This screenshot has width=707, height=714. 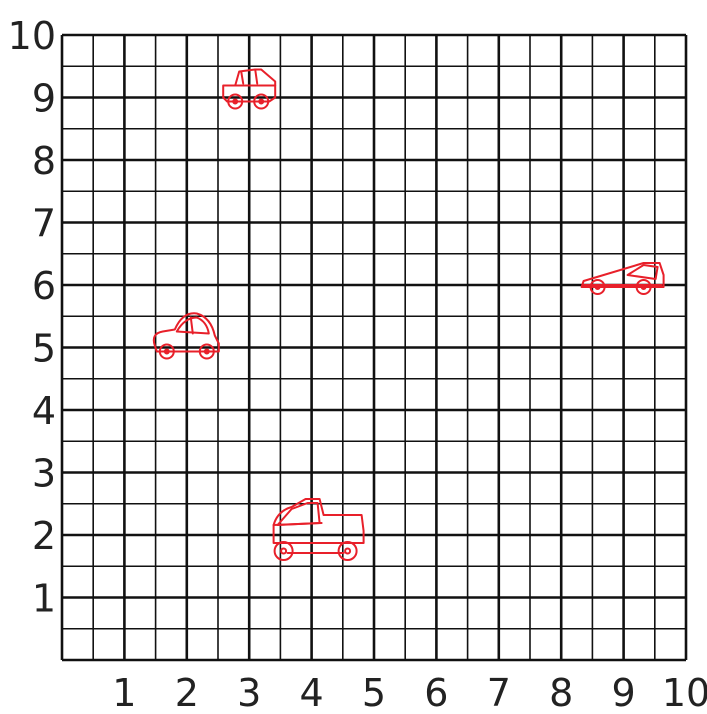 I want to click on x-tick-label: 10, so click(x=684, y=692).